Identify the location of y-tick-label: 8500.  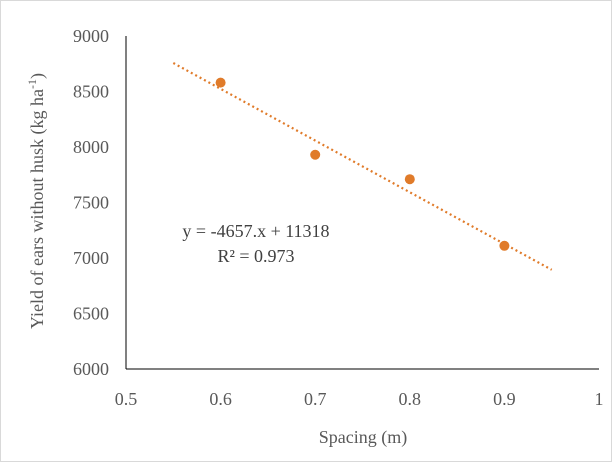
(91, 92).